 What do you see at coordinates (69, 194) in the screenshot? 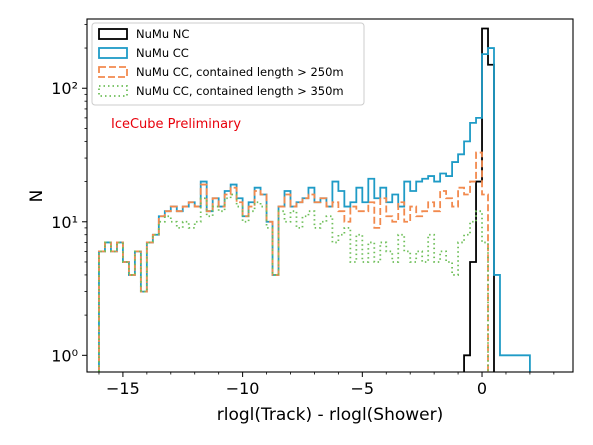
I see `y-axis: 10⁰ 10¹ 10²` at bounding box center [69, 194].